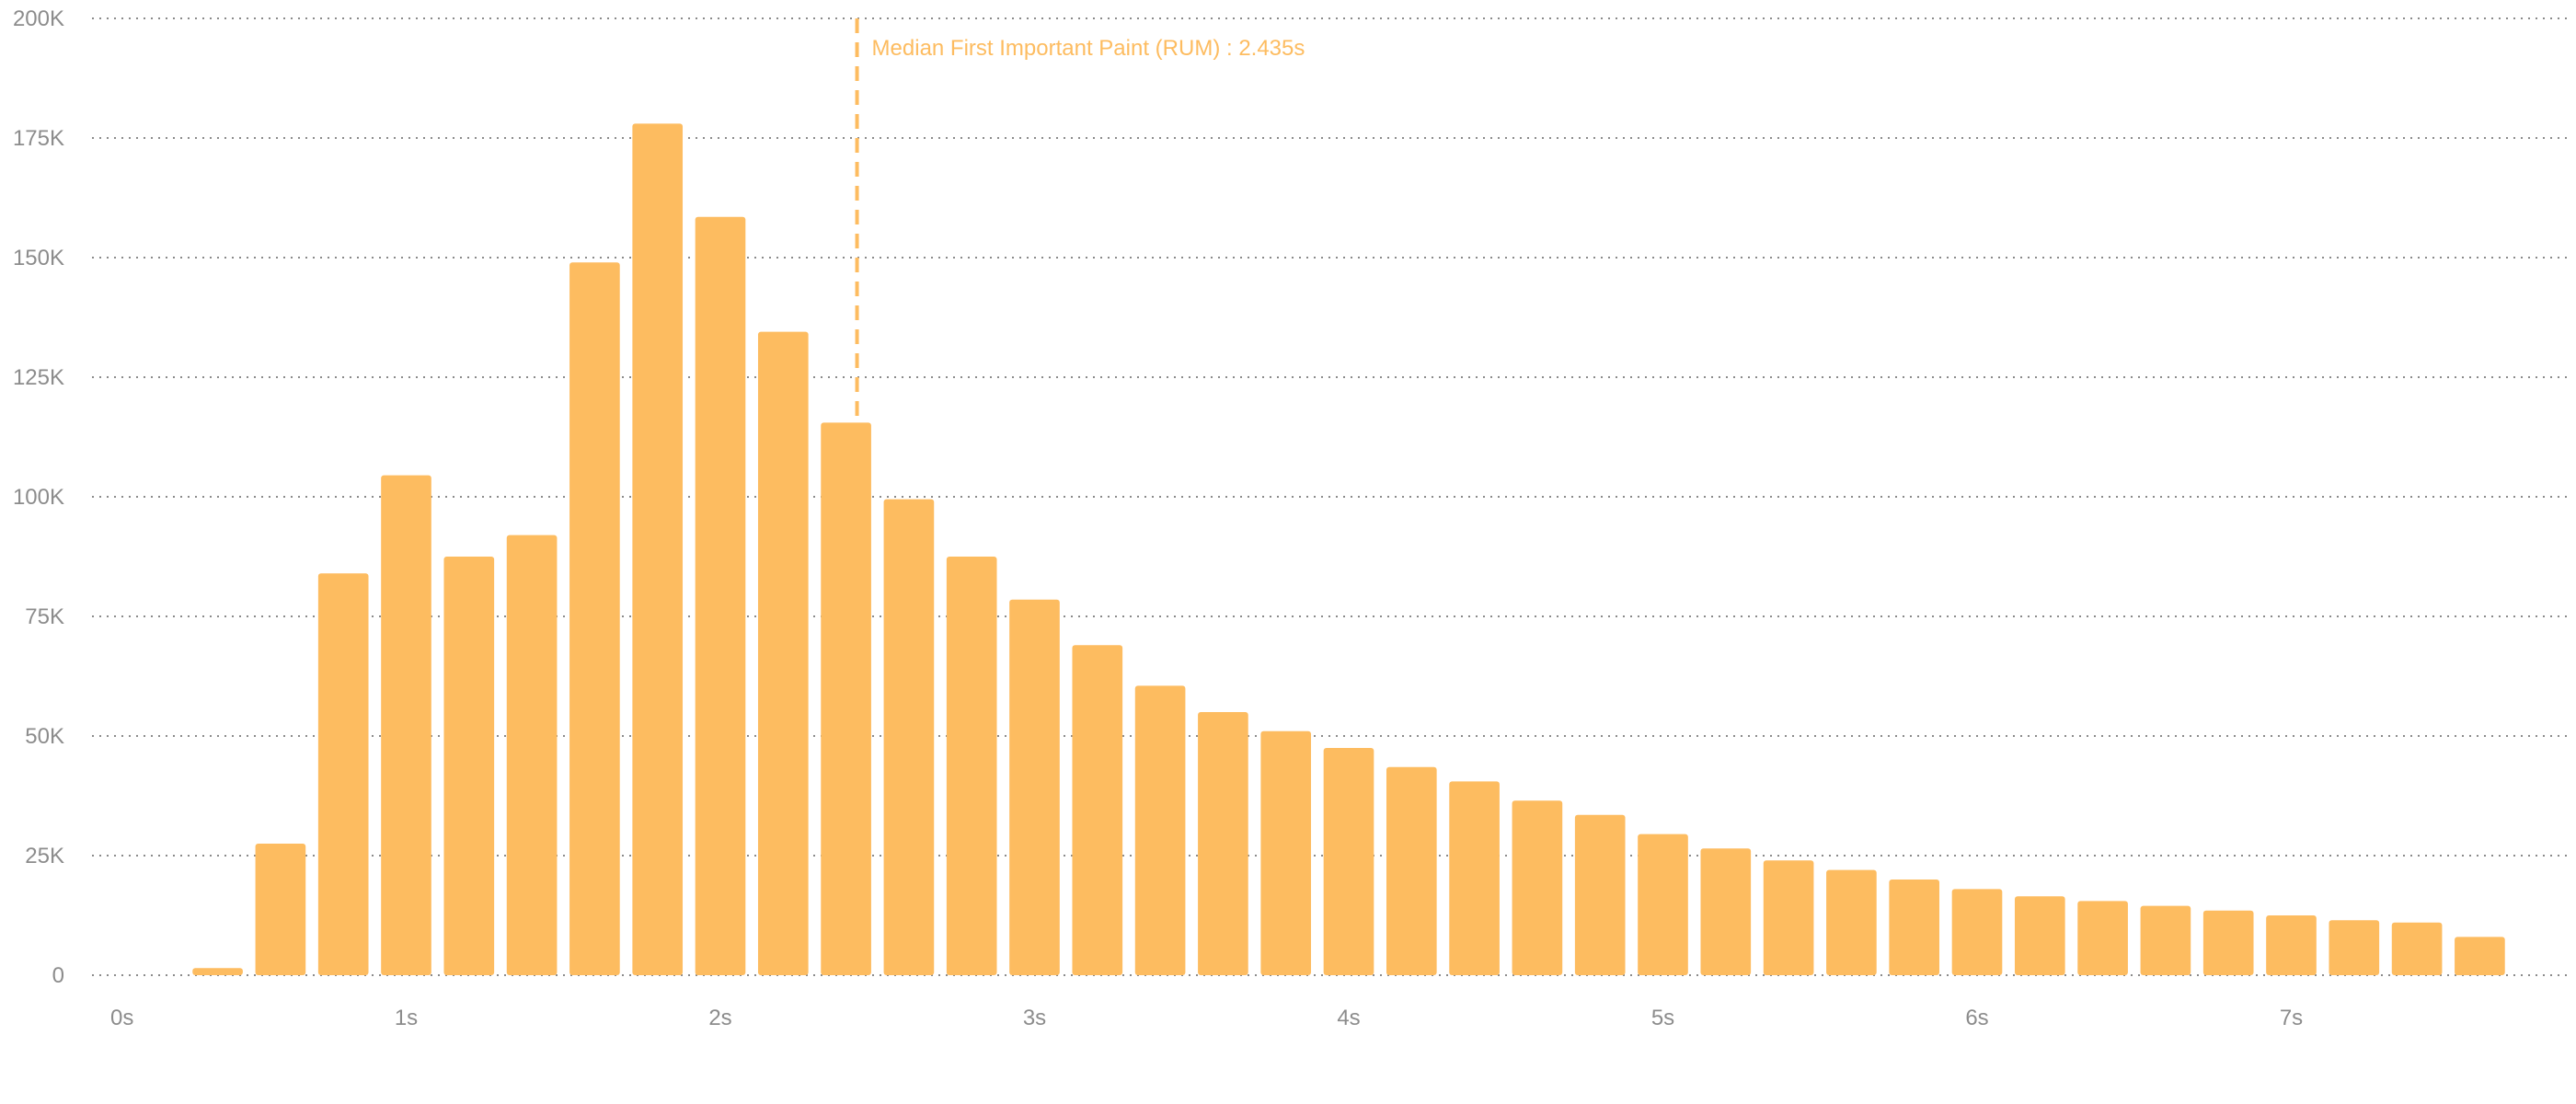 The image size is (2576, 1104). Describe the element at coordinates (38, 377) in the screenshot. I see `y-tick-label-5: 125K` at that location.